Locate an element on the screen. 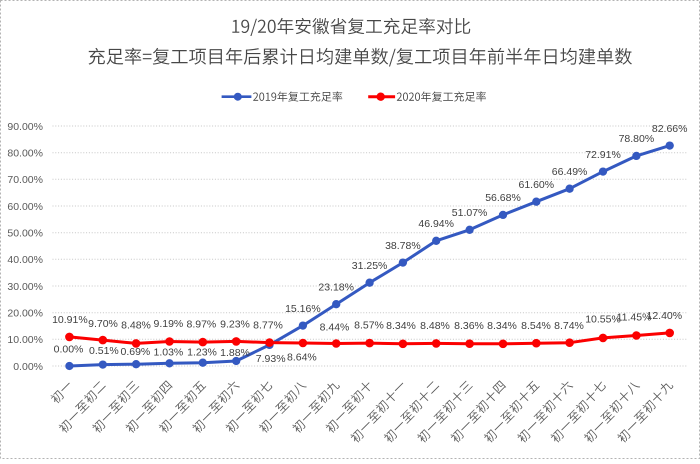 The height and width of the screenshot is (464, 700). svg-text: 12.40% is located at coordinates (664, 316).